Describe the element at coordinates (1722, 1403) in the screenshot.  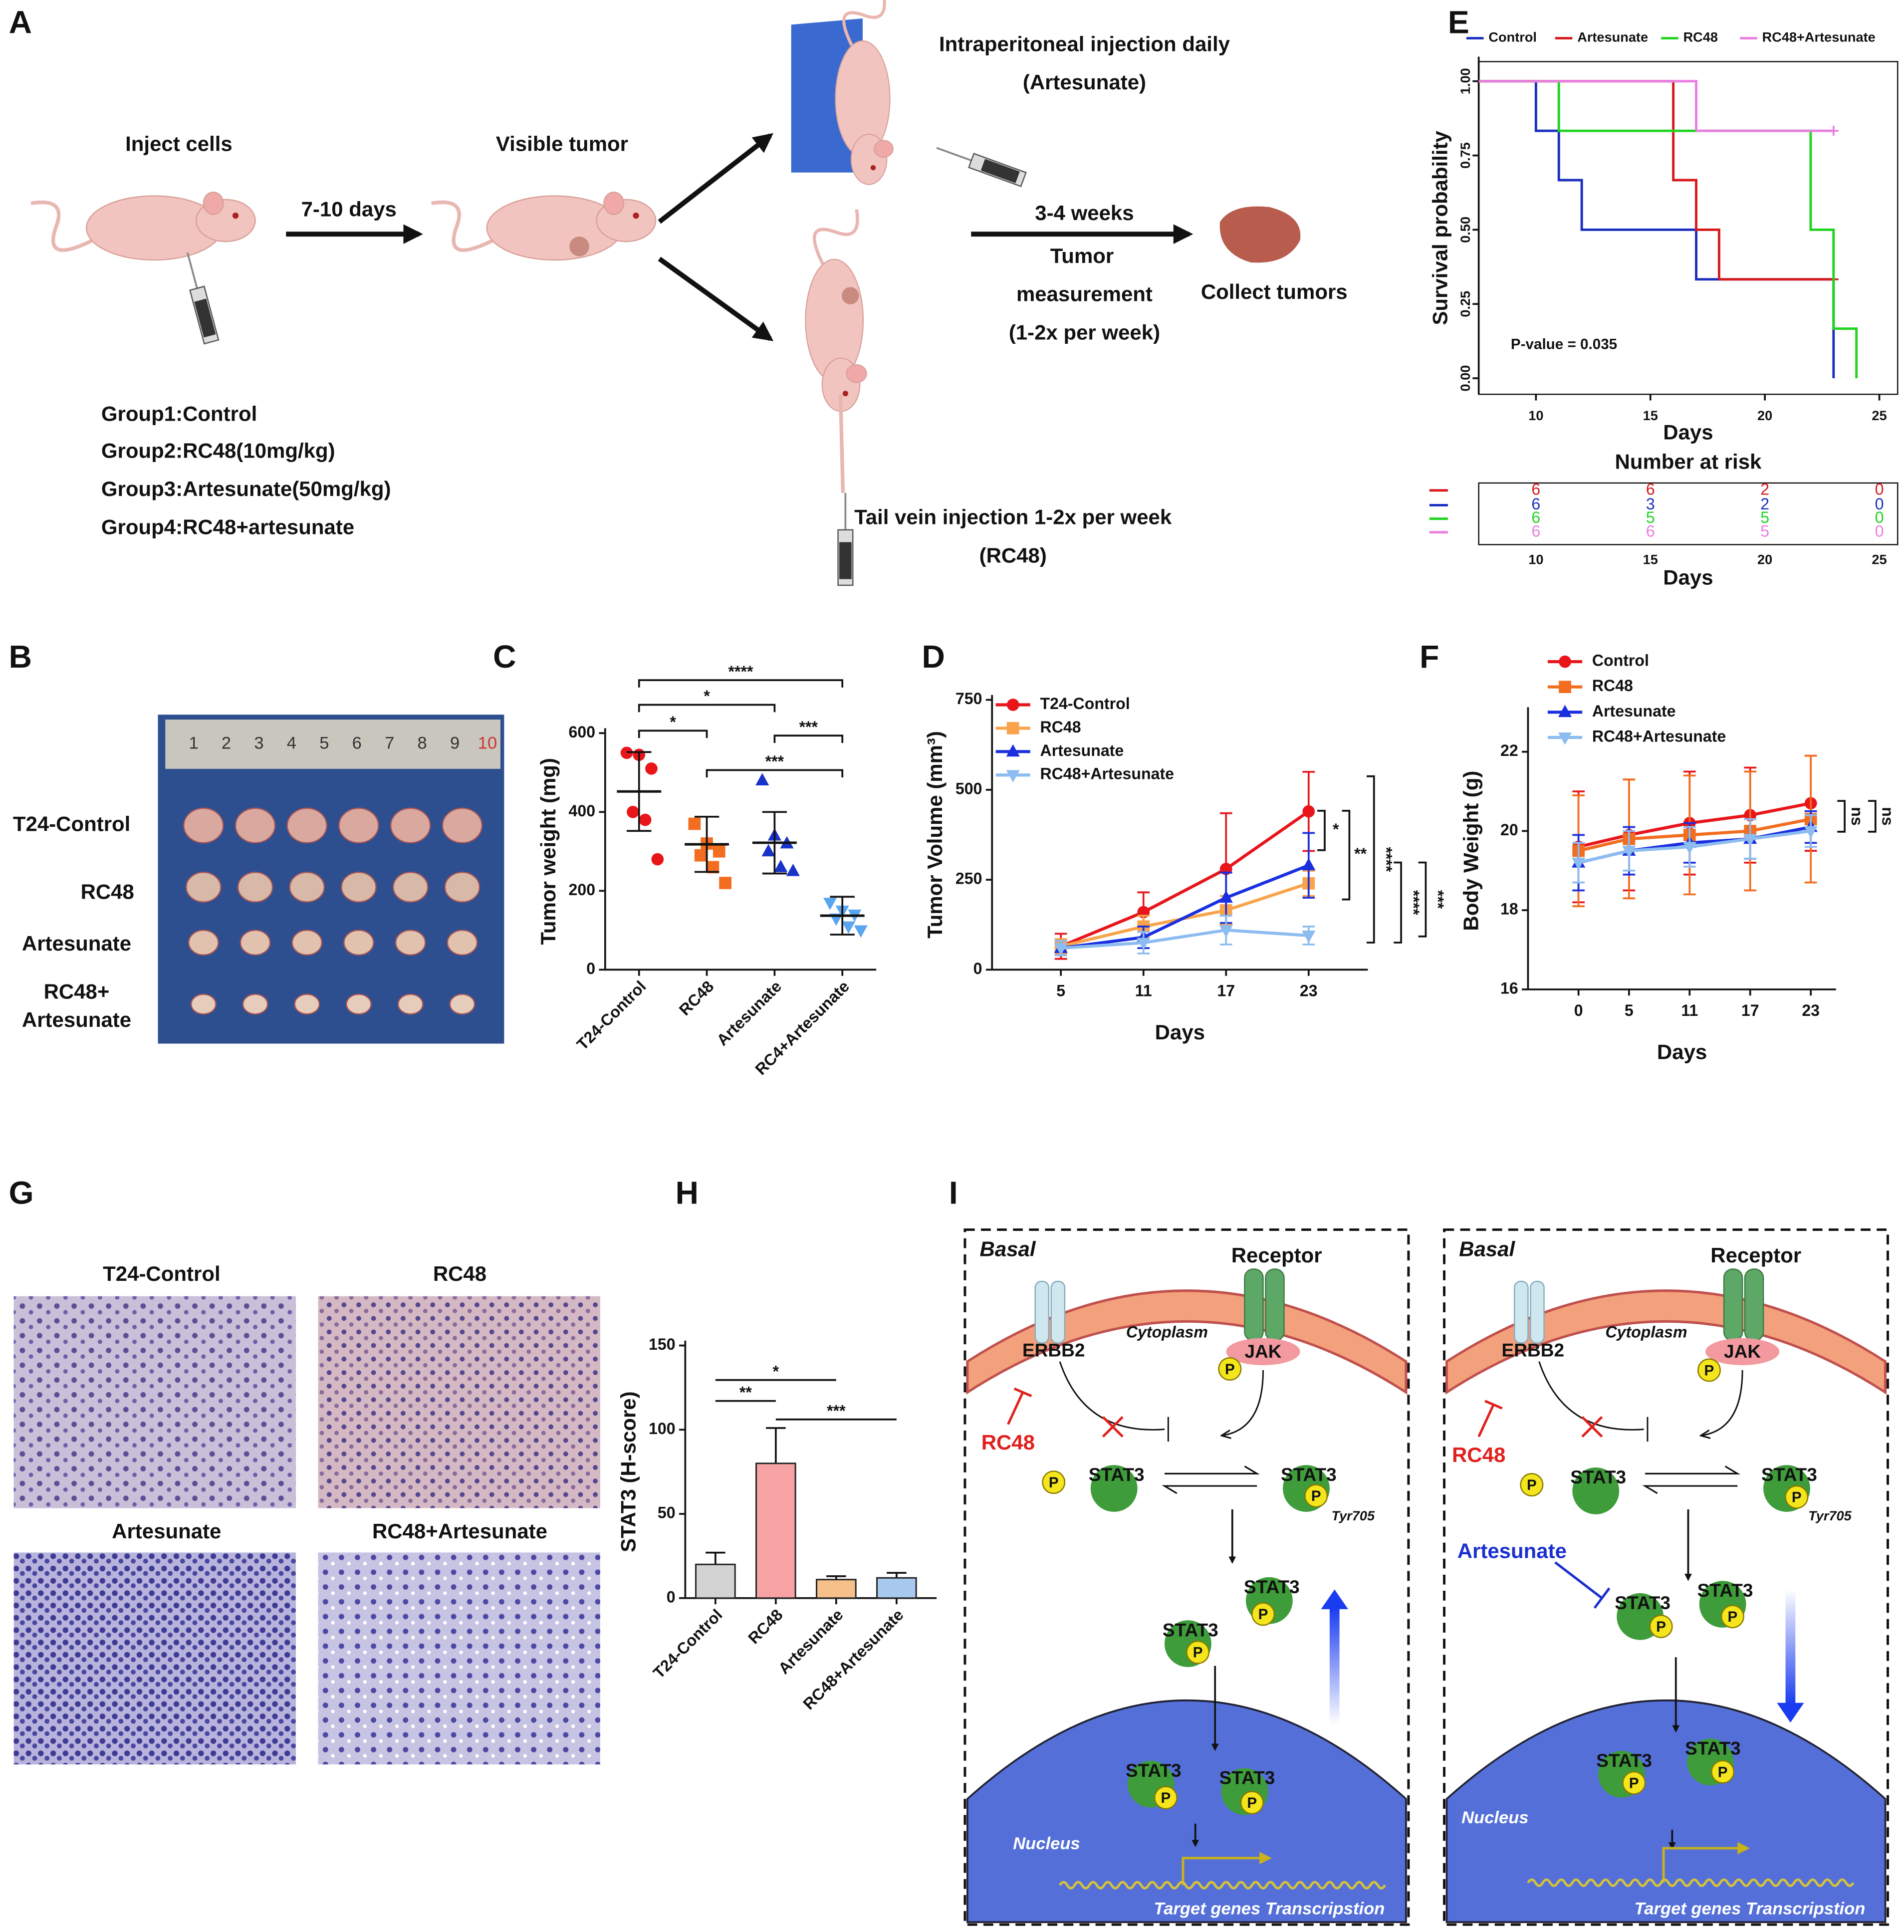
I see `activation-curve` at that location.